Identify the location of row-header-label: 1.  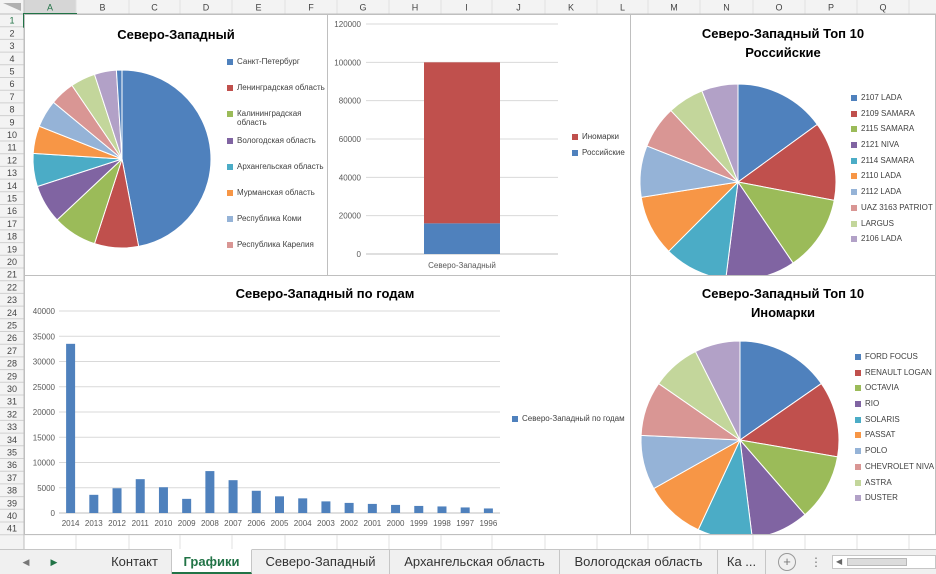
(11, 21).